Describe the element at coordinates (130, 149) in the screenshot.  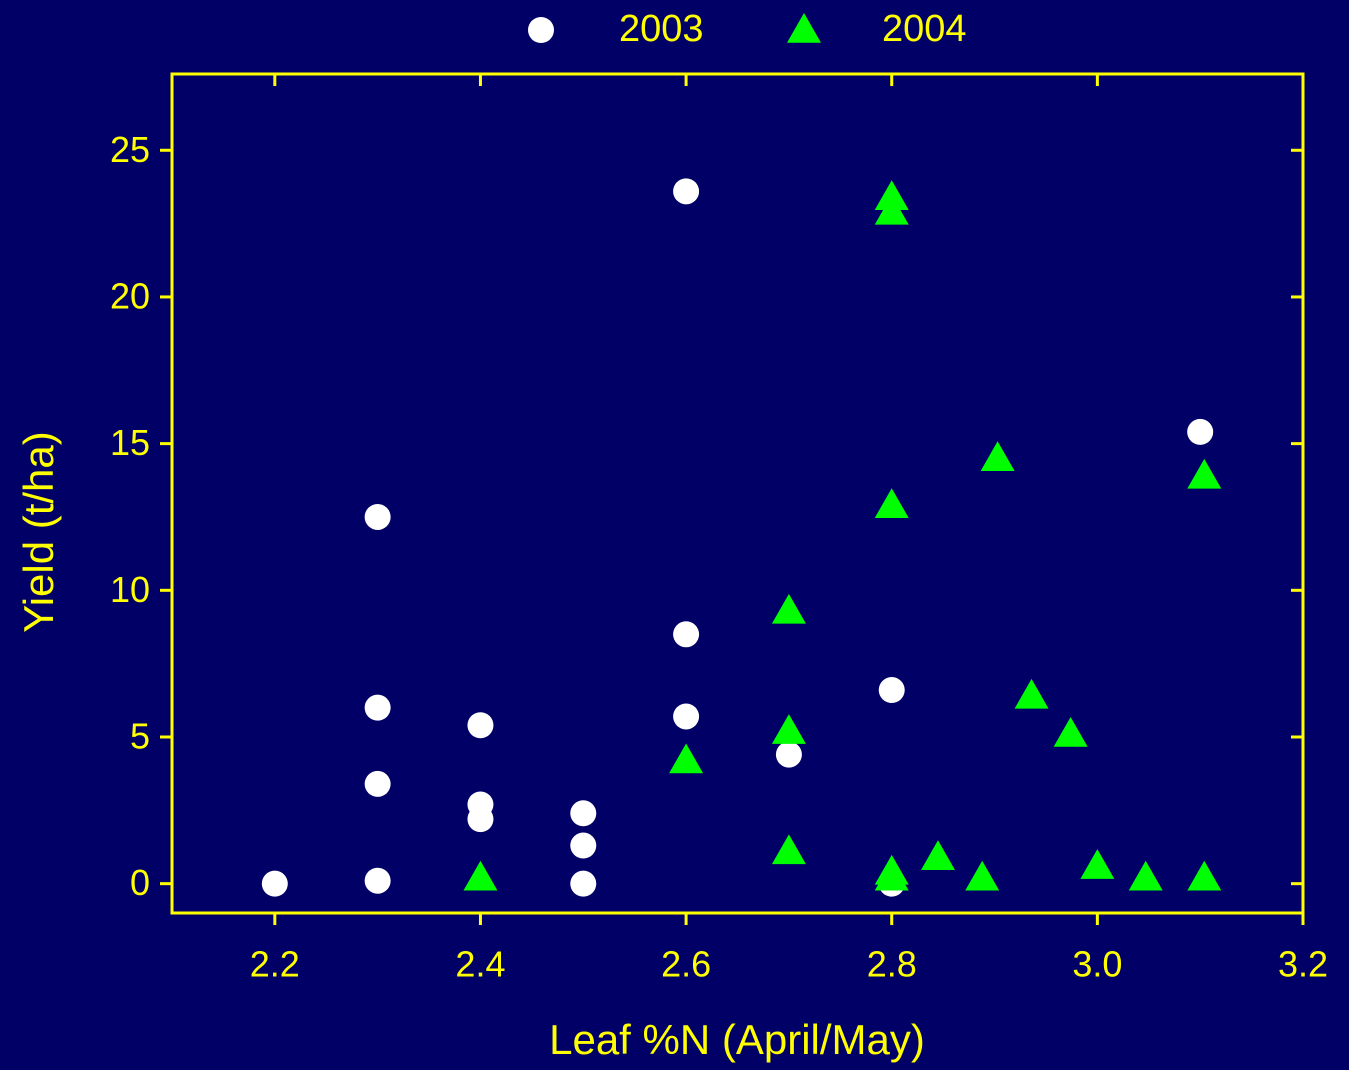
I see `y-tick-label: 25` at that location.